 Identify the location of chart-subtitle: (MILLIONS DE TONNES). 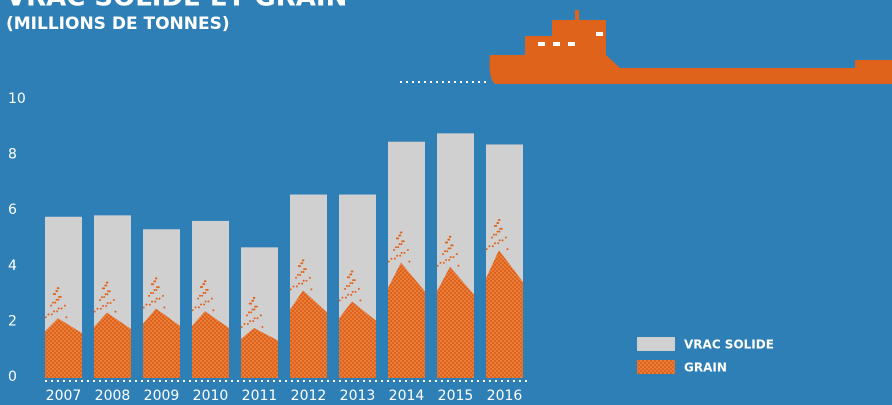
(118, 24).